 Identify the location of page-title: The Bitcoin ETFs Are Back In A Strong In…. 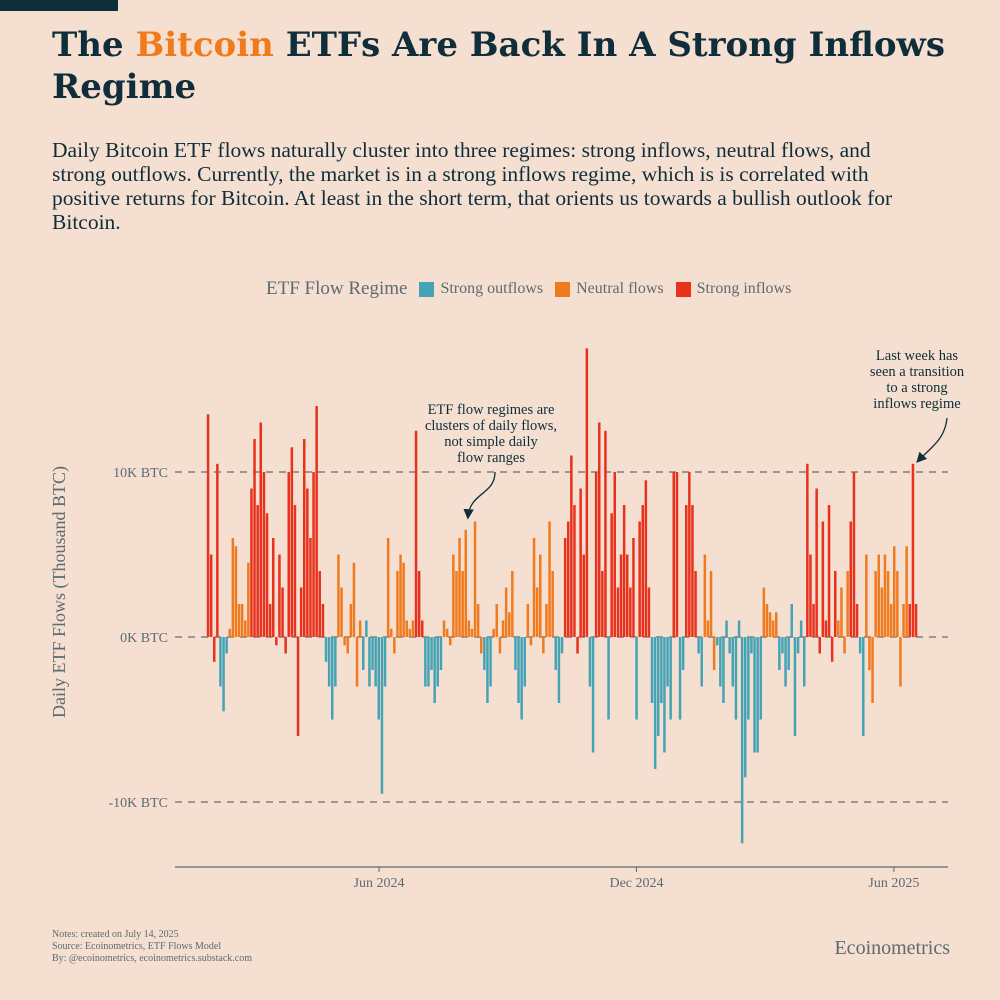
(498, 66).